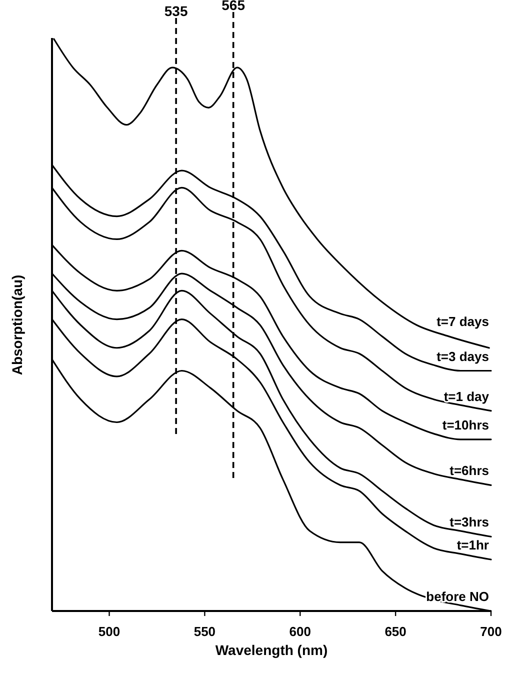 Image resolution: width=507 pixels, height=675 pixels. I want to click on x-axis-title: Wavelength (nm), so click(271, 650).